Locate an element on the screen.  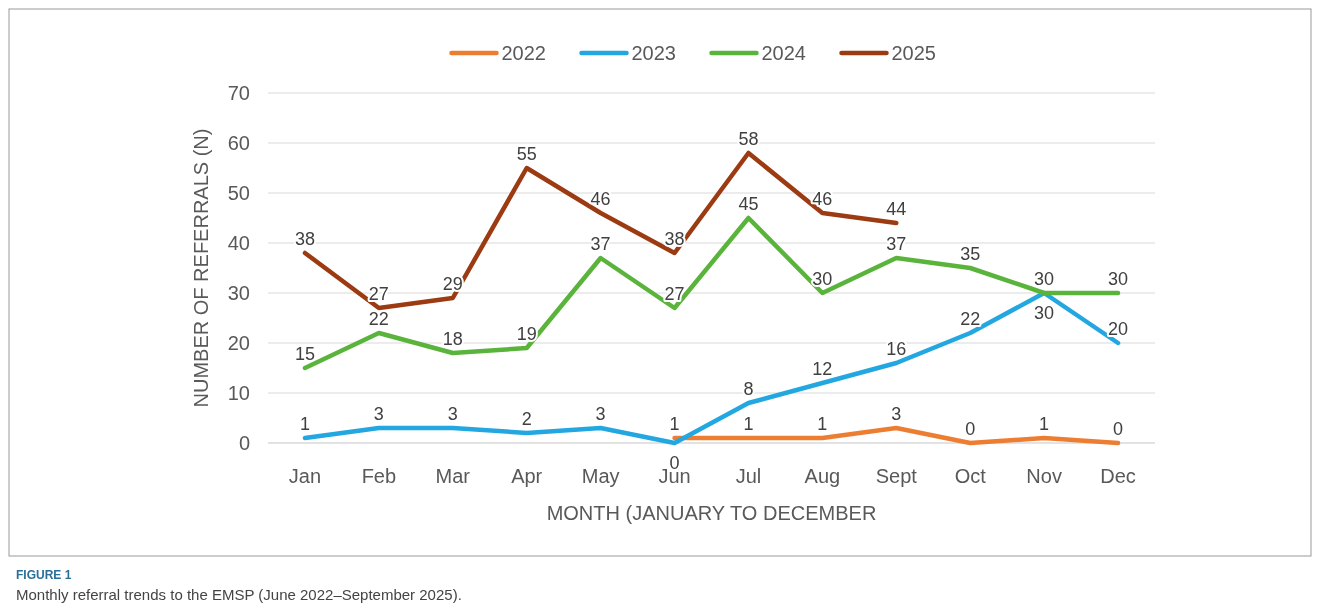
legend-label: 2023 is located at coordinates (653, 53).